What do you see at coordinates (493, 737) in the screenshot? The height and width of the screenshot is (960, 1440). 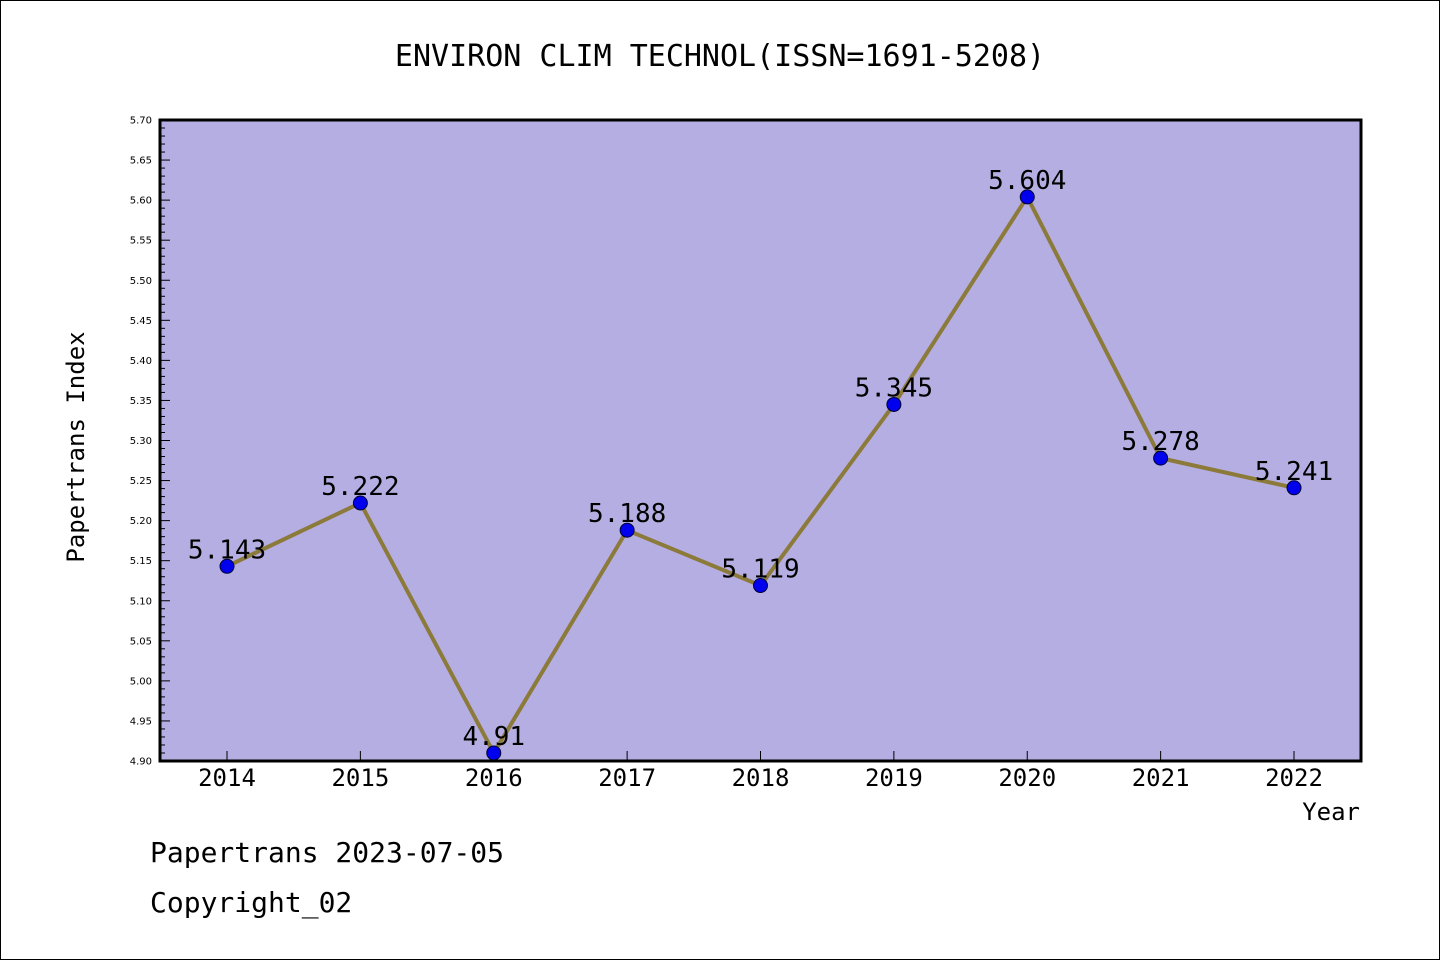 I see `data-label: 4.91` at bounding box center [493, 737].